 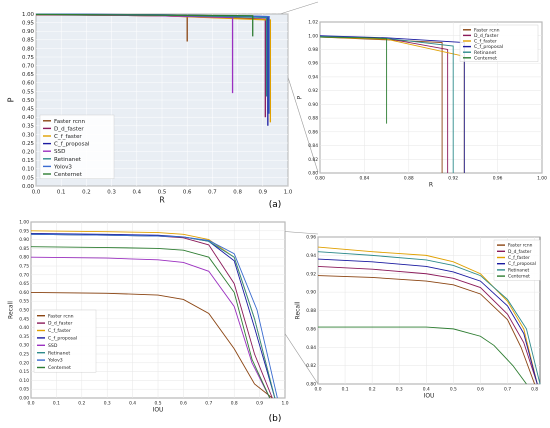 What do you see at coordinates (486, 36) in the screenshot?
I see `legend-entry: D_d_faster` at bounding box center [486, 36].